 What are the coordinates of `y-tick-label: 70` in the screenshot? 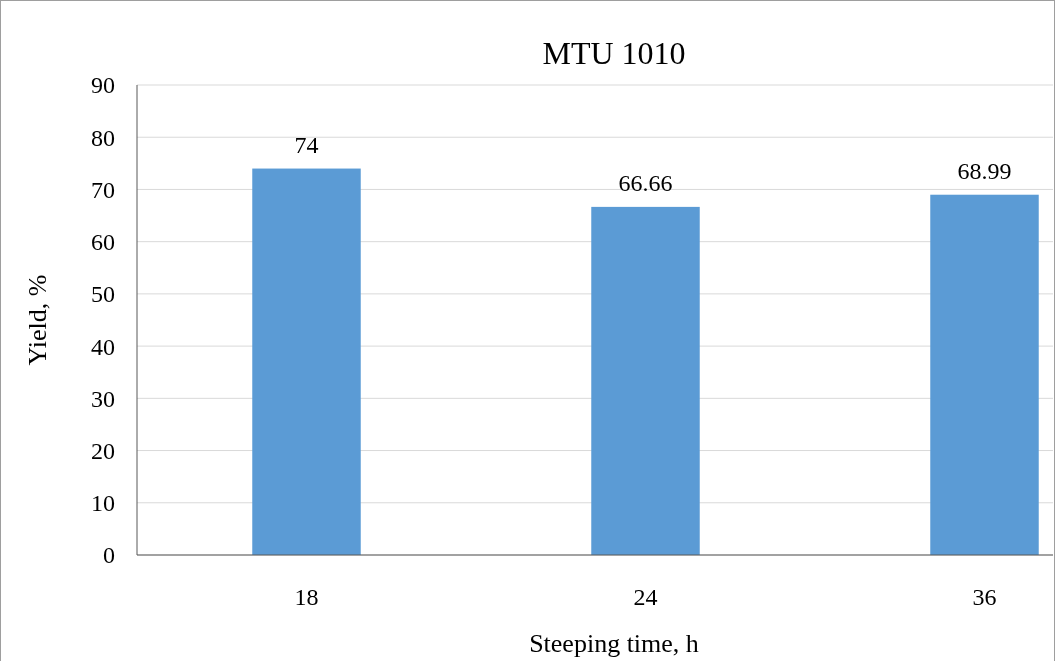 It's located at (103, 189).